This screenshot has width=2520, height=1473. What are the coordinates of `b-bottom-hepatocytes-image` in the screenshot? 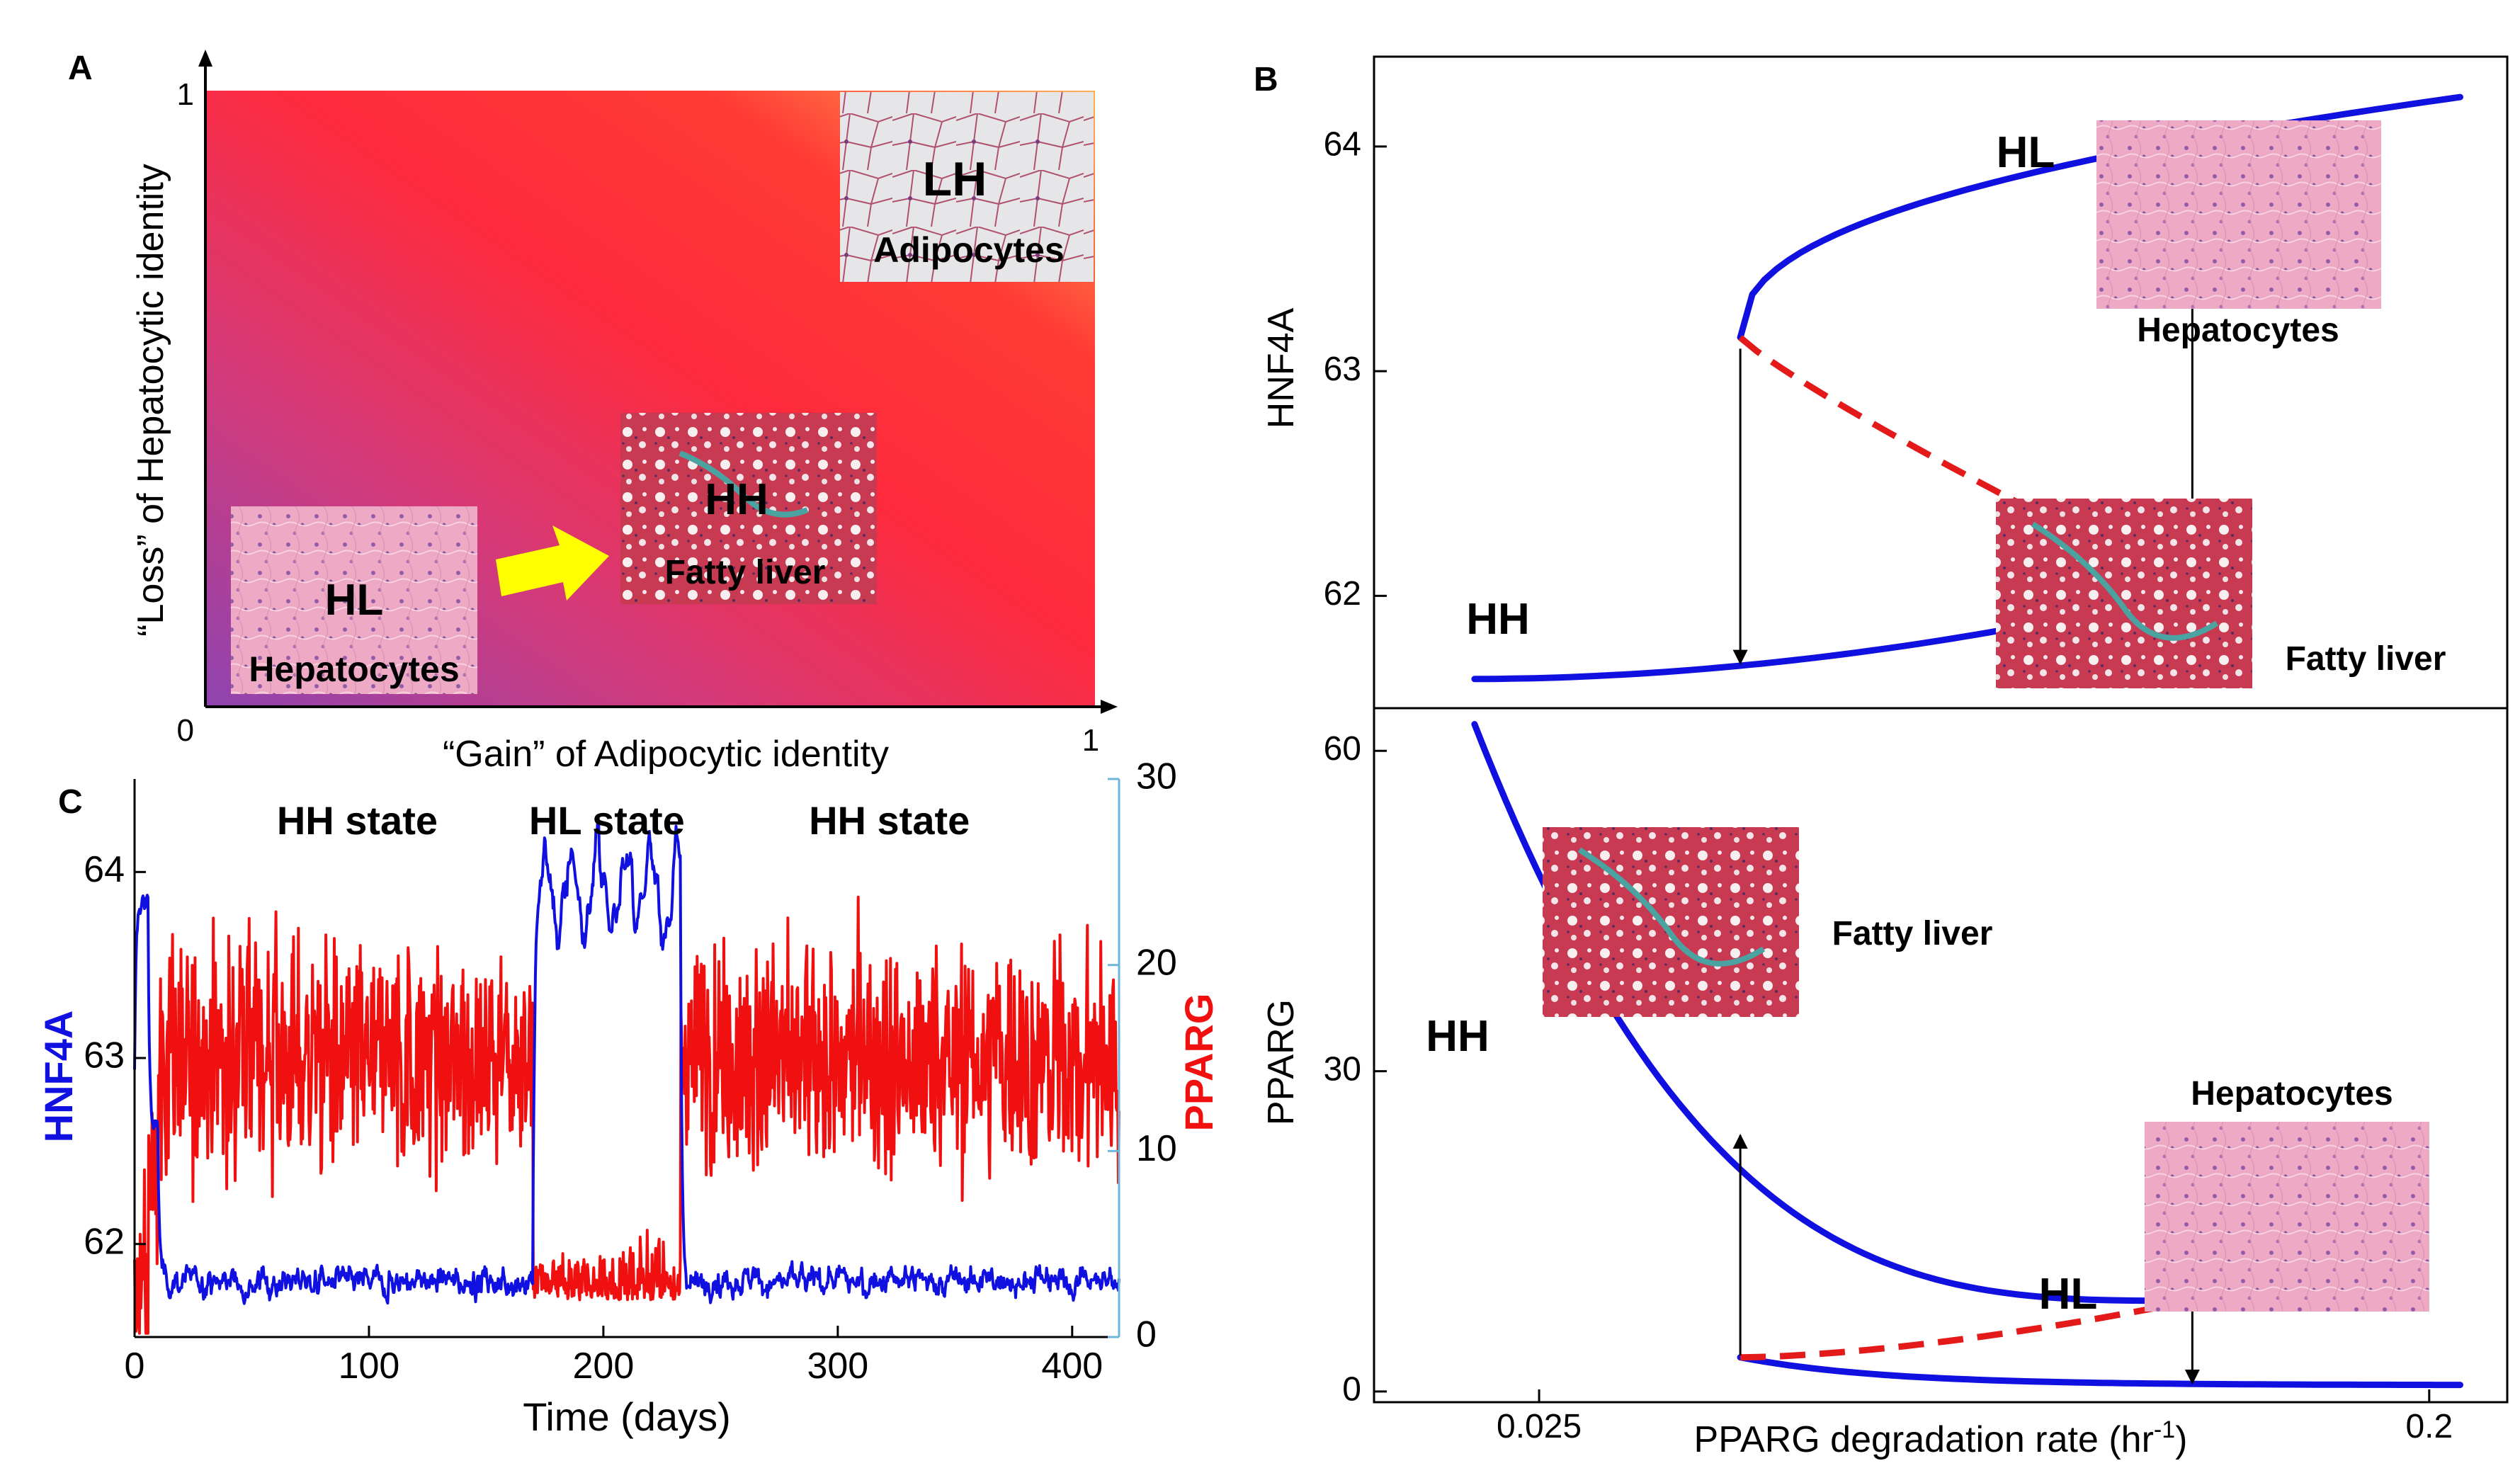 It's located at (2287, 1217).